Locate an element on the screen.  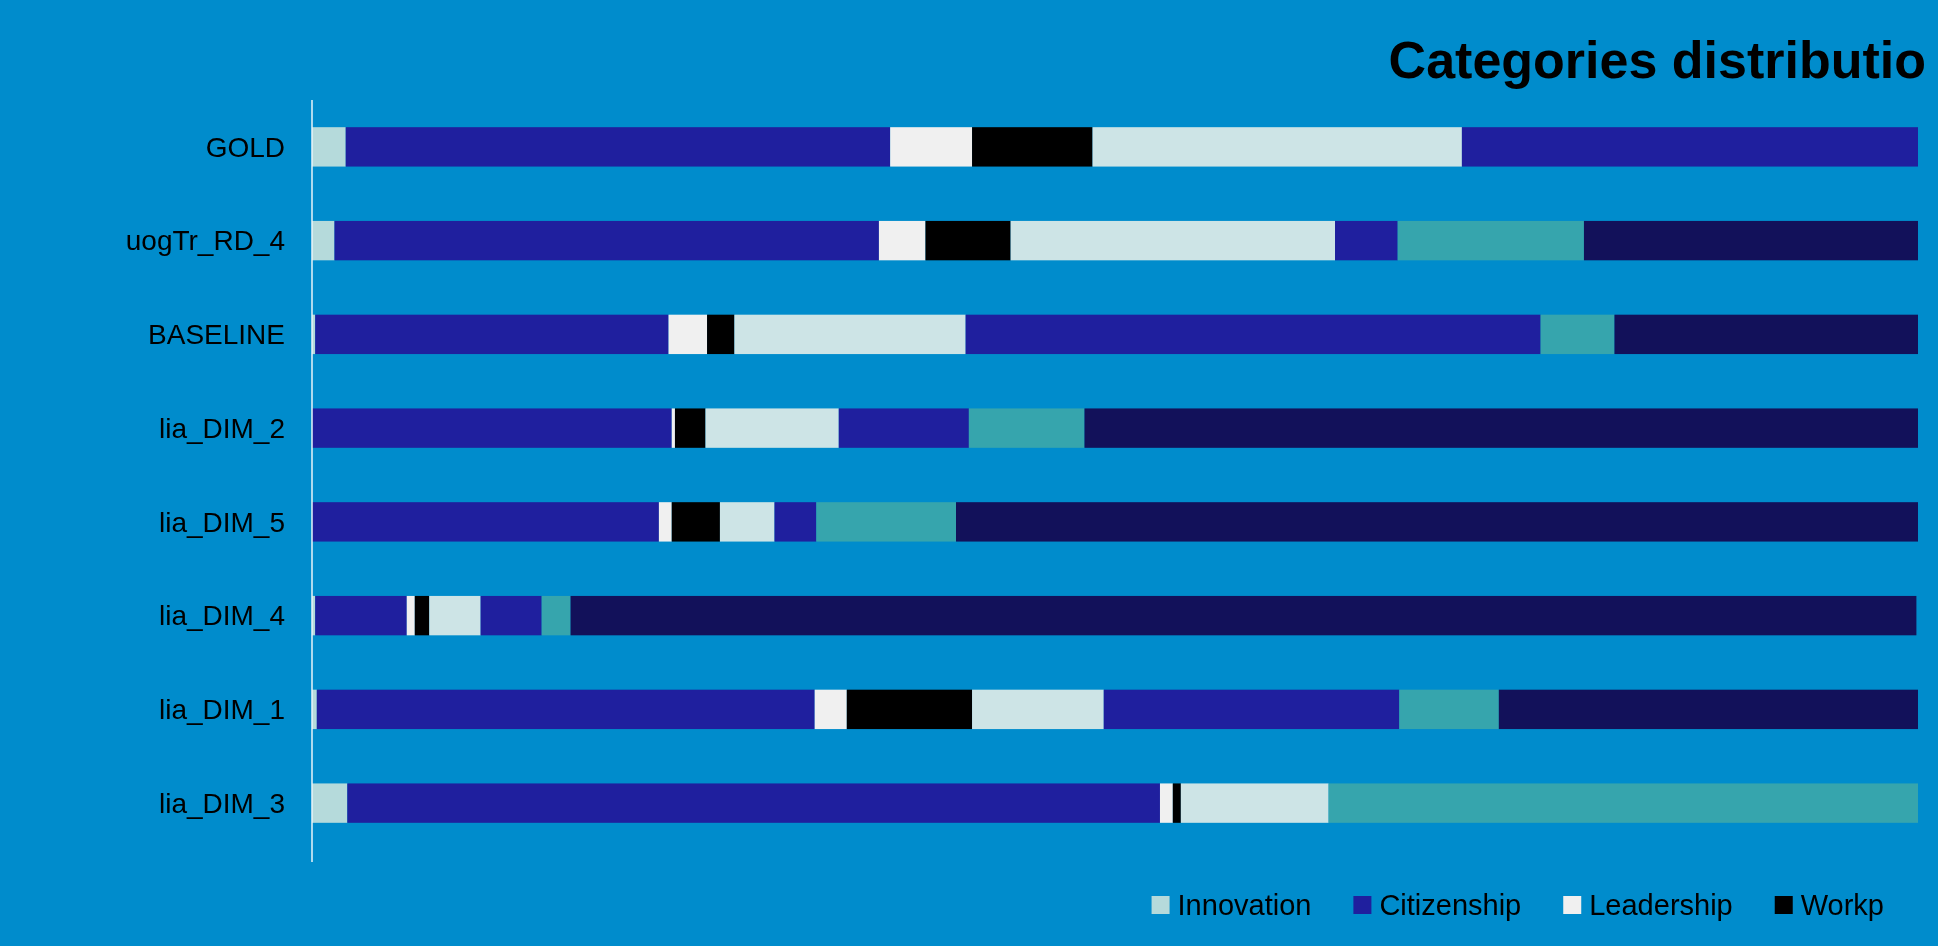
y-tick-label: lia_DIM_1 is located at coordinates (221, 710).